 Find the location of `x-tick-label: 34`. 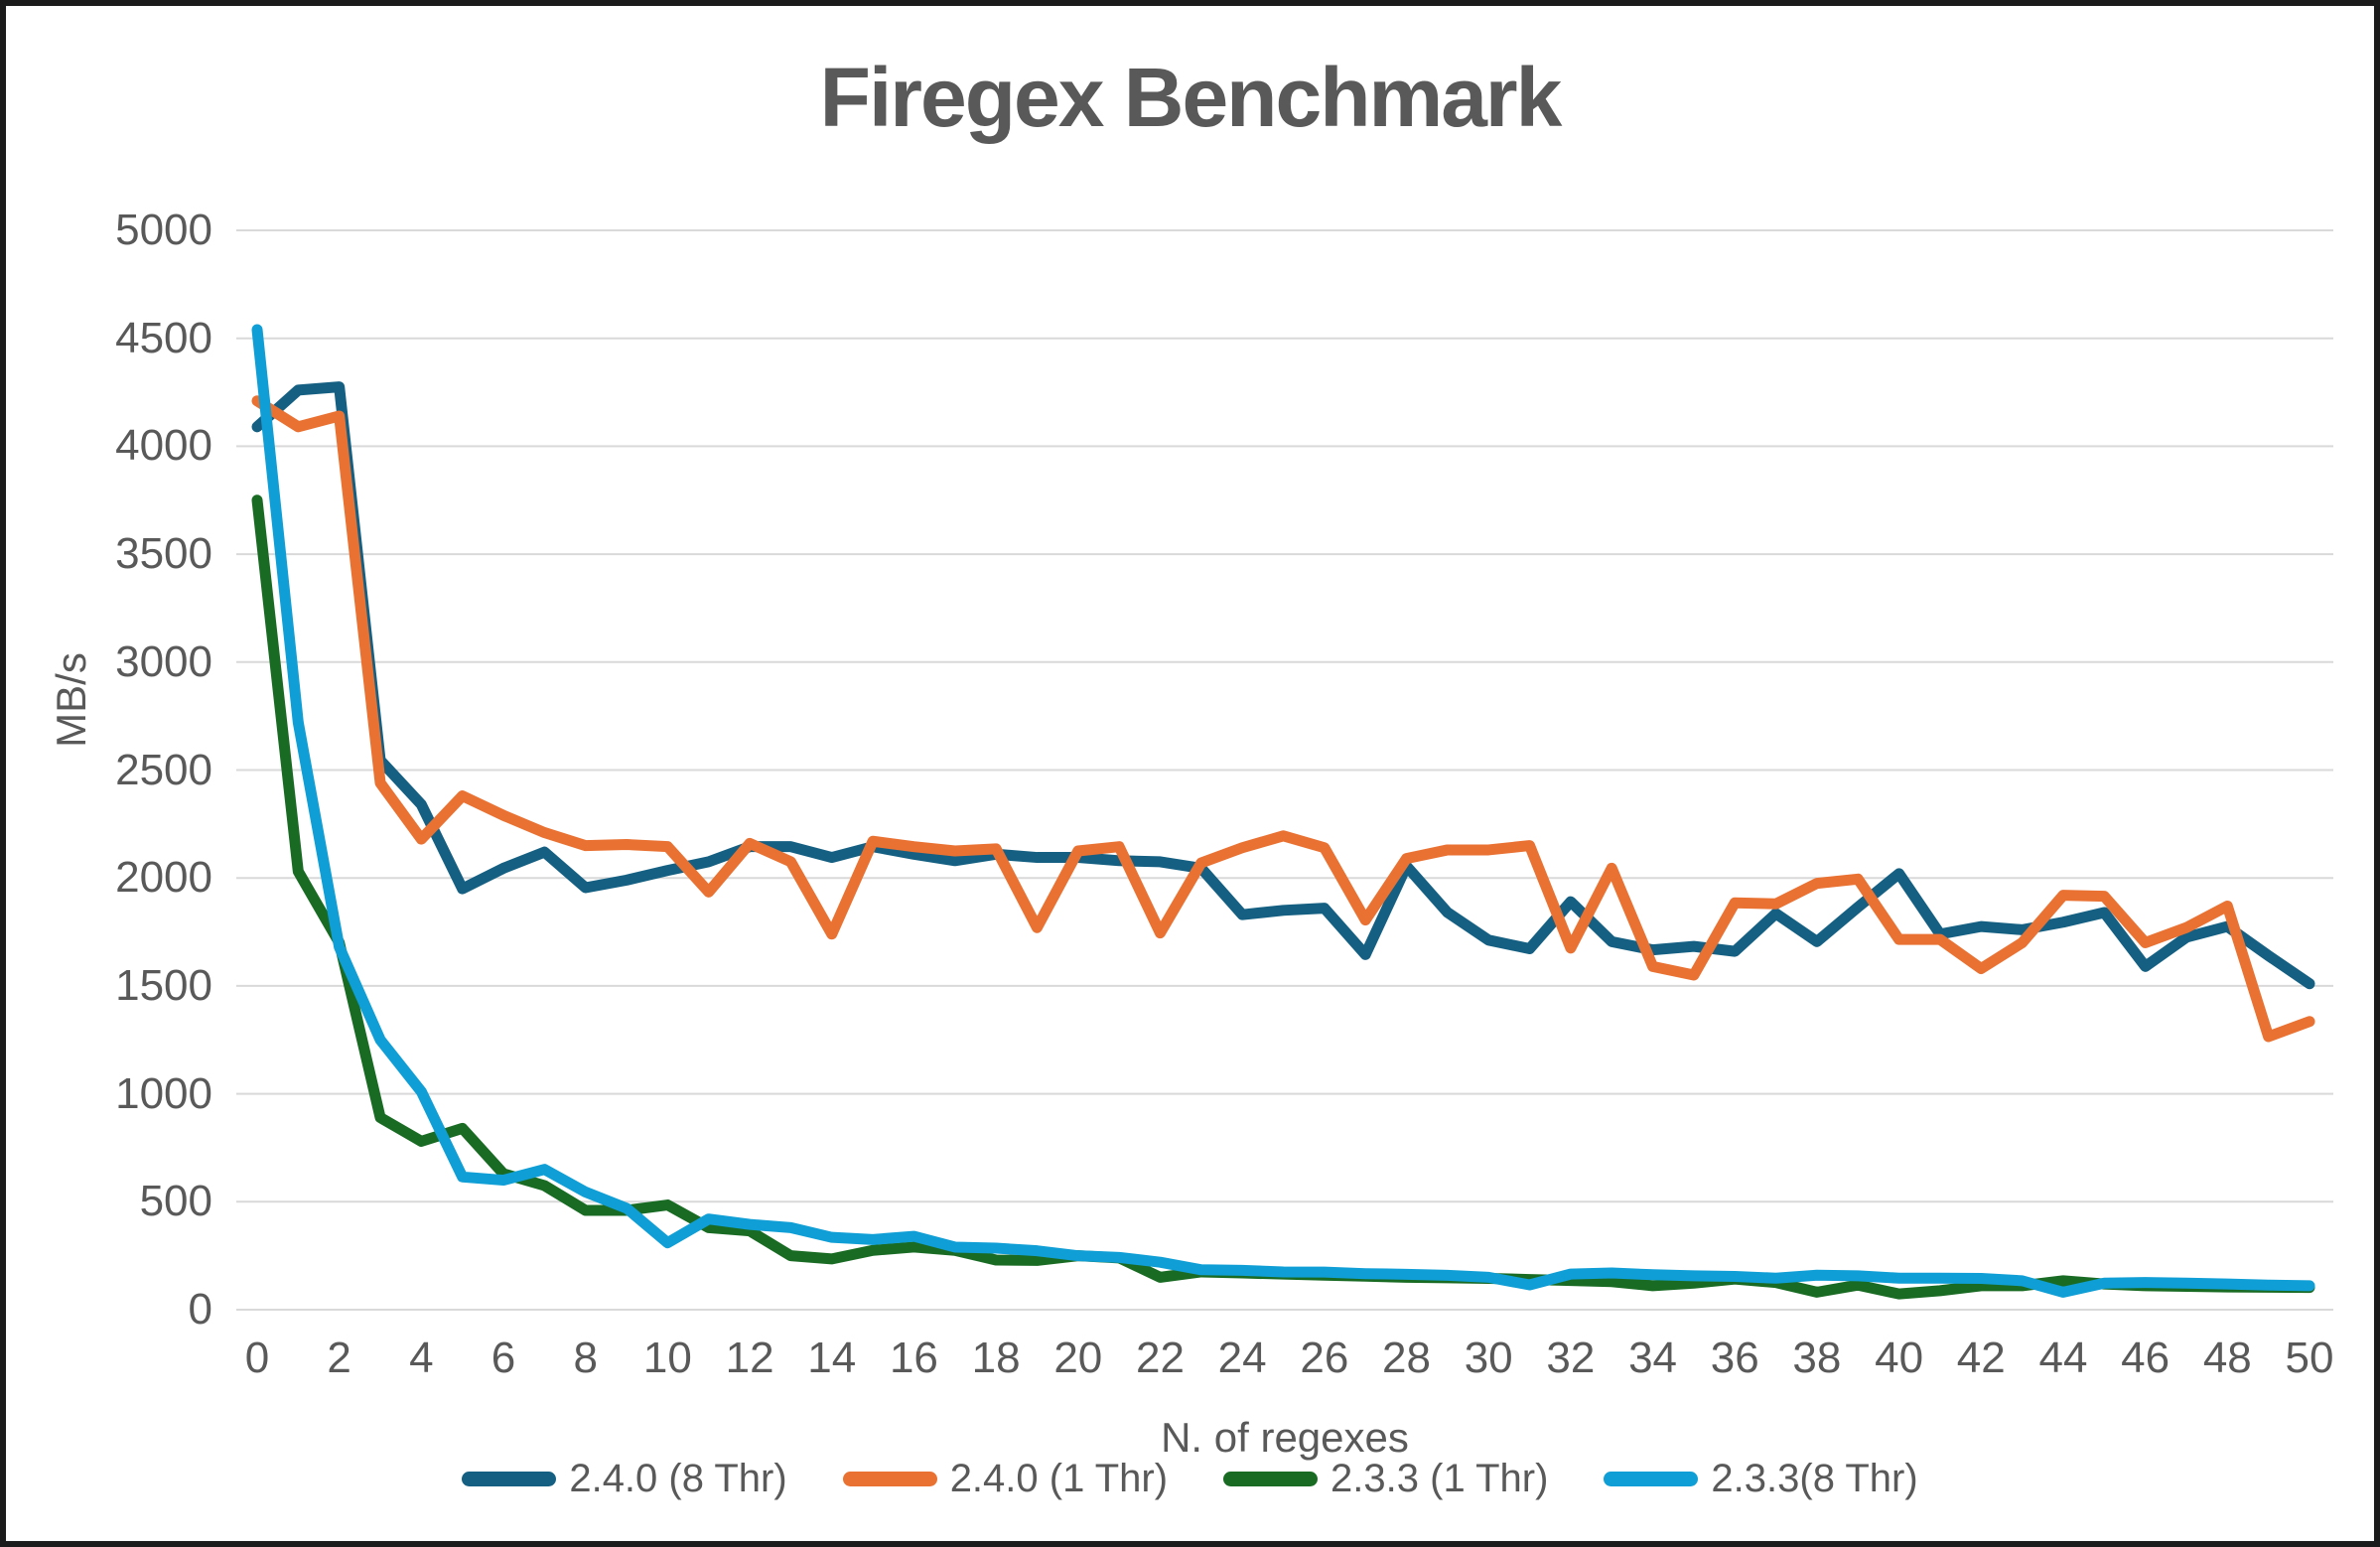

x-tick-label: 34 is located at coordinates (1653, 1358).